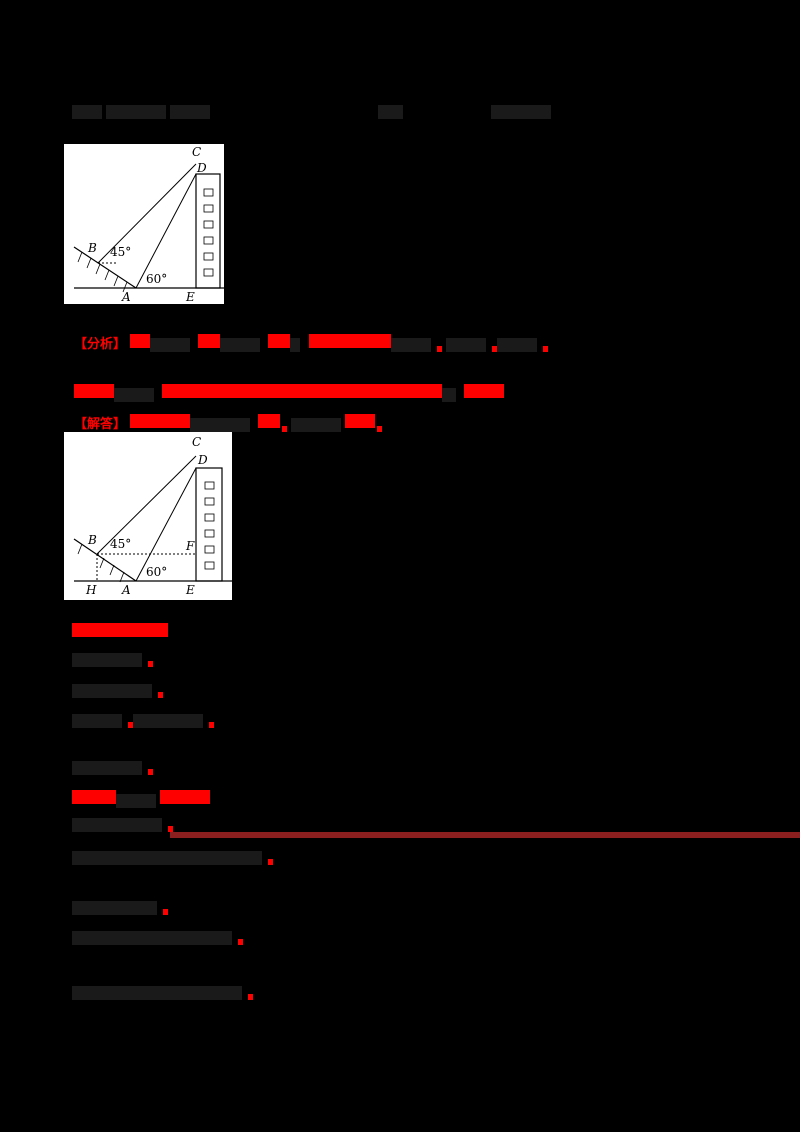 The image size is (800, 1132). Describe the element at coordinates (190, 546) in the screenshot. I see `label-f: F` at that location.